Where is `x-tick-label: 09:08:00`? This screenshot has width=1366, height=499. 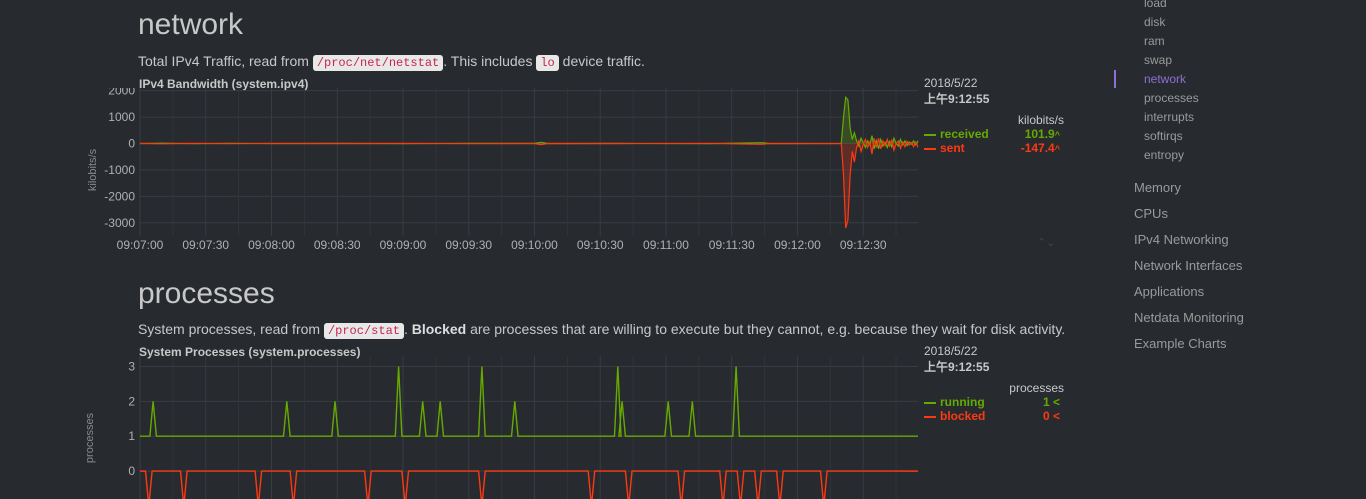 x-tick-label: 09:08:00 is located at coordinates (271, 245).